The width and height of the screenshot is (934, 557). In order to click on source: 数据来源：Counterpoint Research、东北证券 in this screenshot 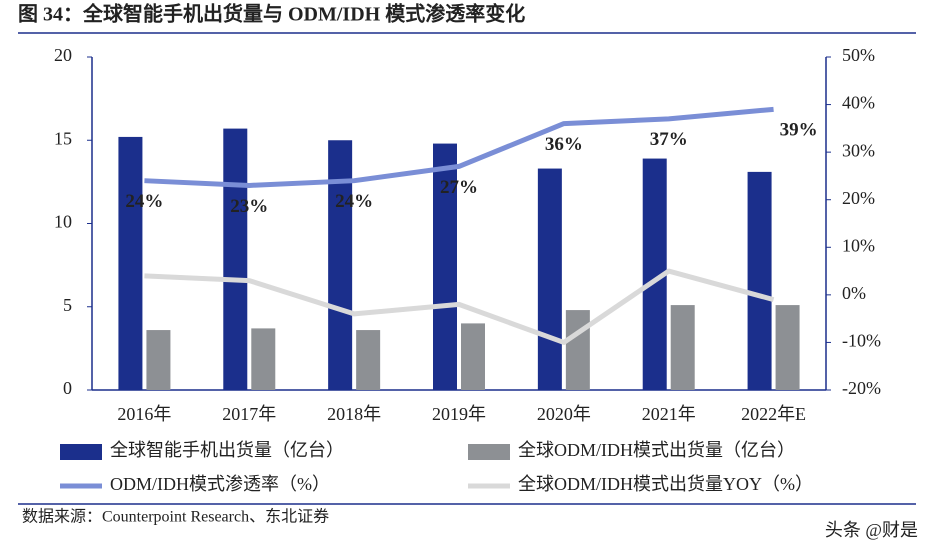, I will do `click(175, 517)`.